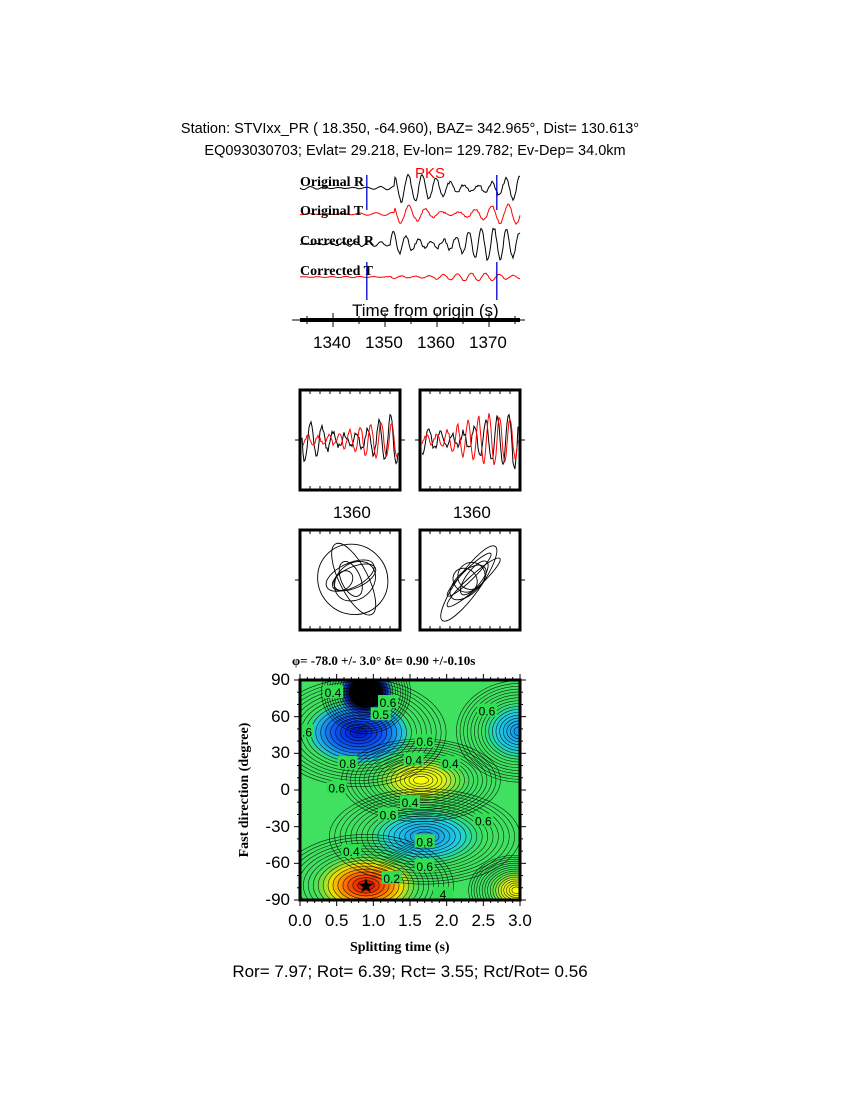  Describe the element at coordinates (520, 920) in the screenshot. I see `x-tick-label: 3.0` at that location.